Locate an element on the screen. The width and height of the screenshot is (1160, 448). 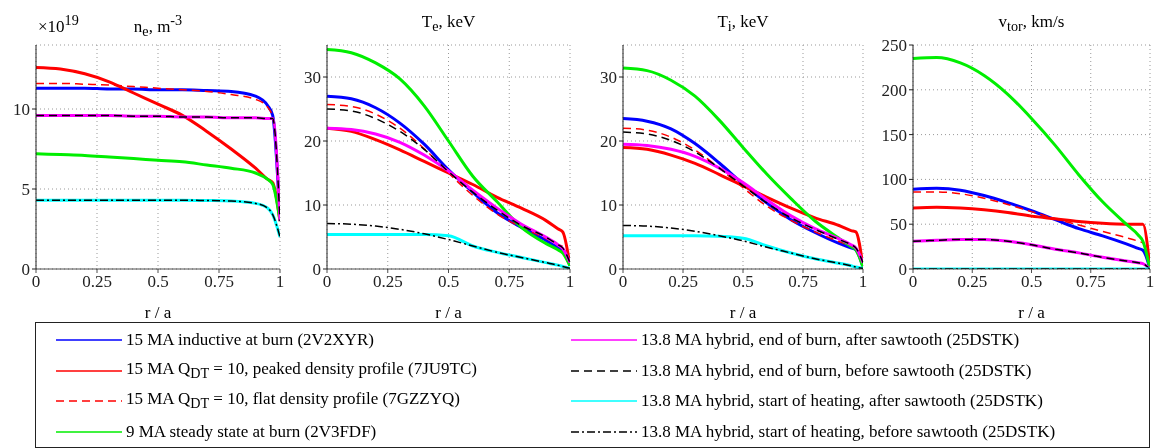
y-tick-label: 250 is located at coordinates (894, 46).